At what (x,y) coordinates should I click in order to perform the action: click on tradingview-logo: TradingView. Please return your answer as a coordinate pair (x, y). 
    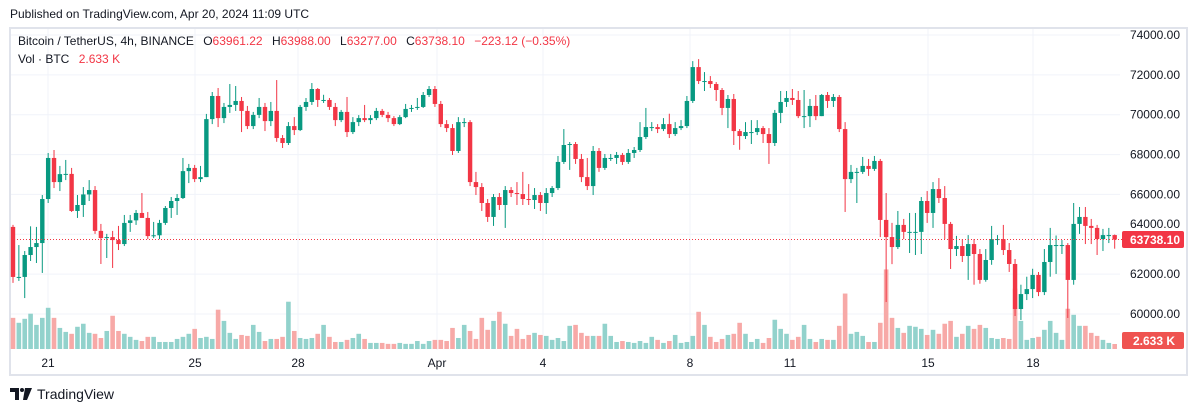
    Looking at the image, I should click on (62, 394).